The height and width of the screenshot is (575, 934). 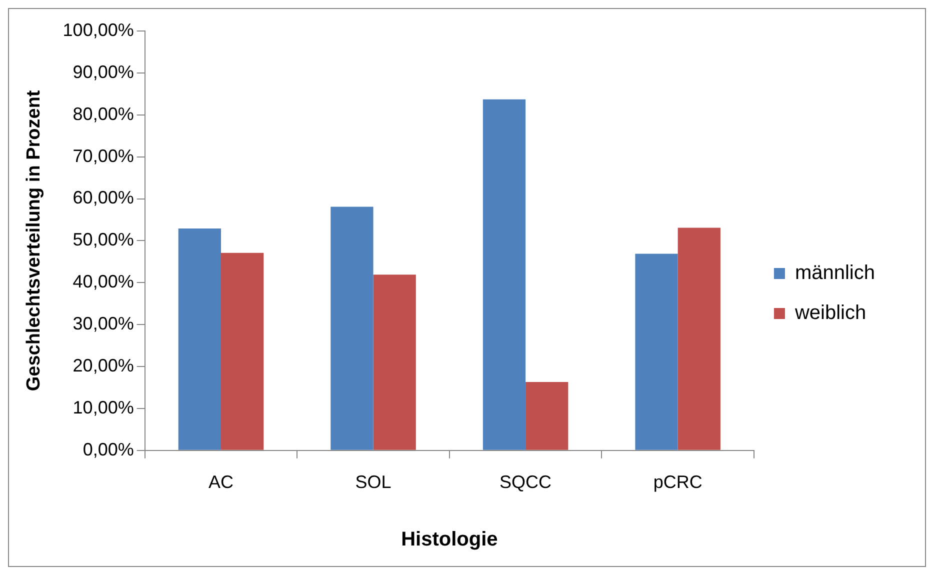 I want to click on y-tick-label: 100,00%, so click(x=98, y=30).